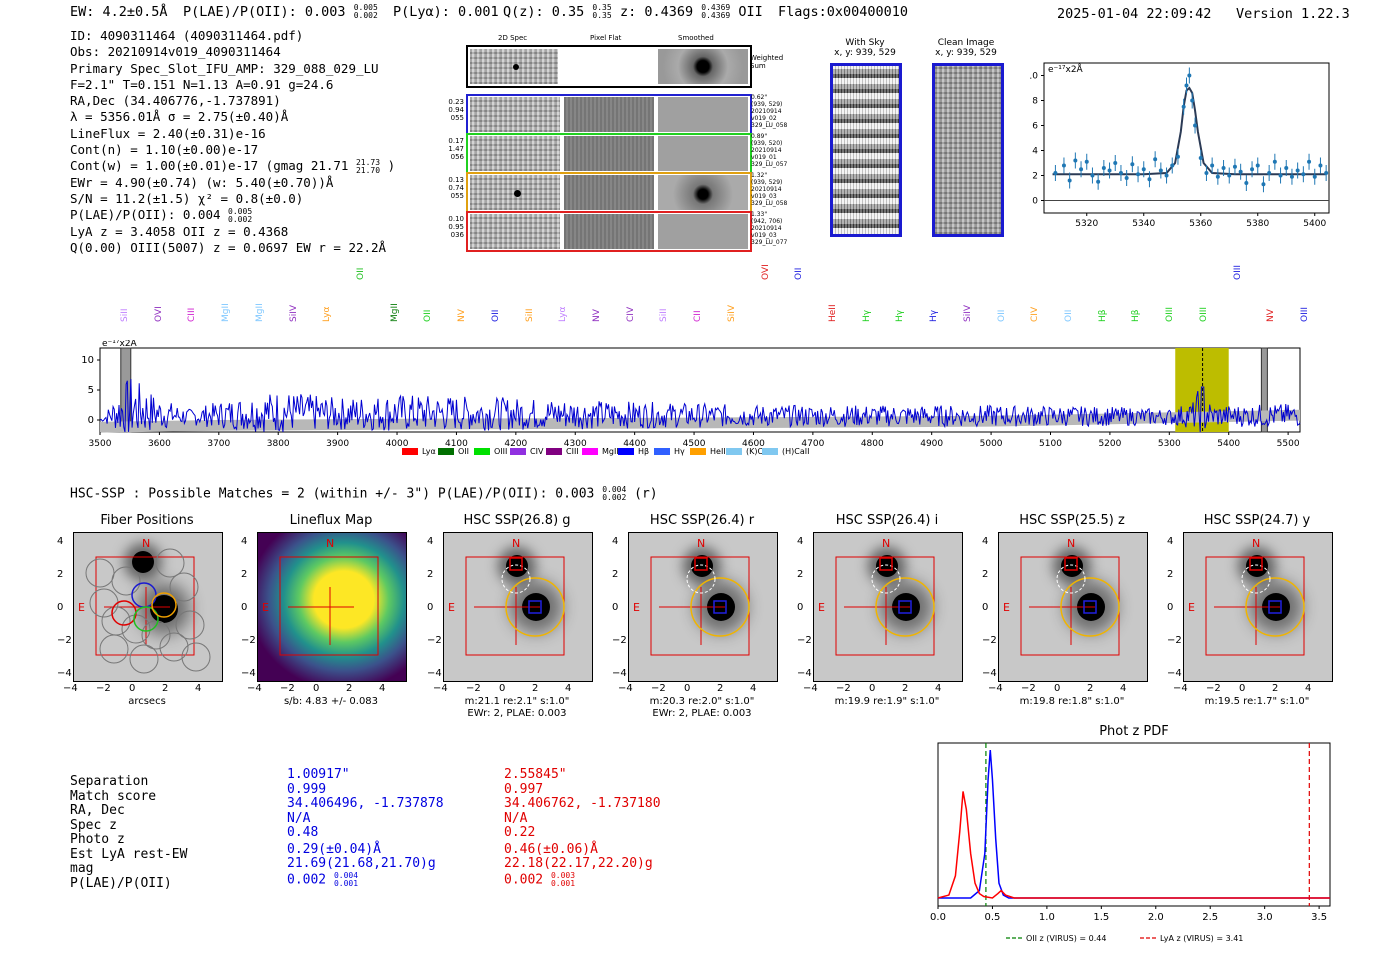  Describe the element at coordinates (391, 166) in the screenshot. I see `info-contw-end: )` at that location.